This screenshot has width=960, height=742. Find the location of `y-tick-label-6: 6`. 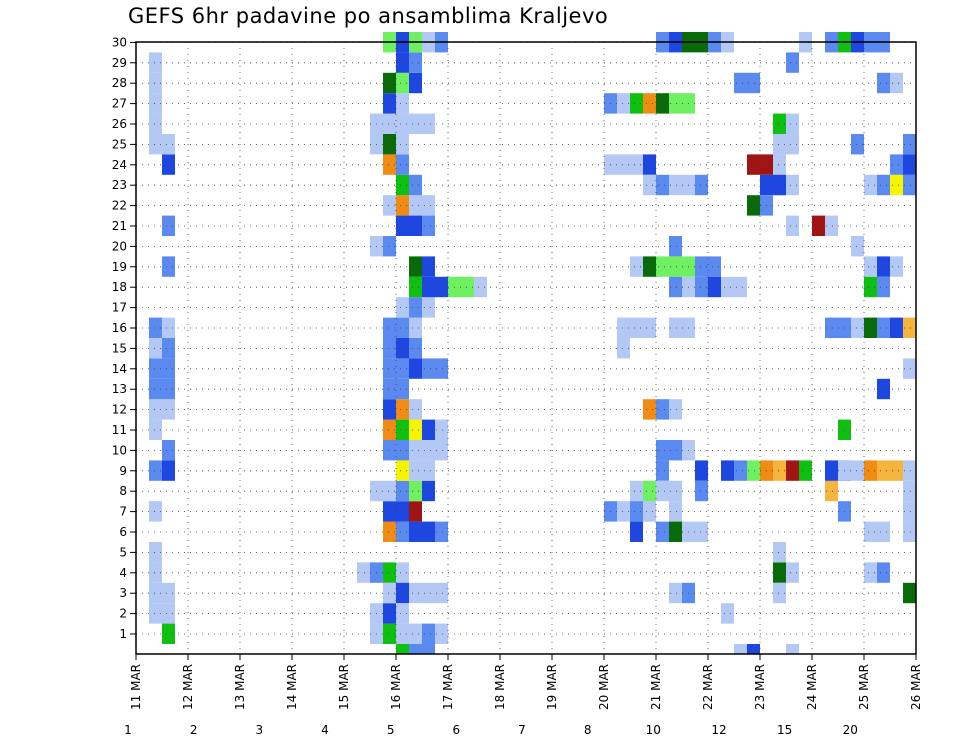

y-tick-label-6: 6 is located at coordinates (123, 532).